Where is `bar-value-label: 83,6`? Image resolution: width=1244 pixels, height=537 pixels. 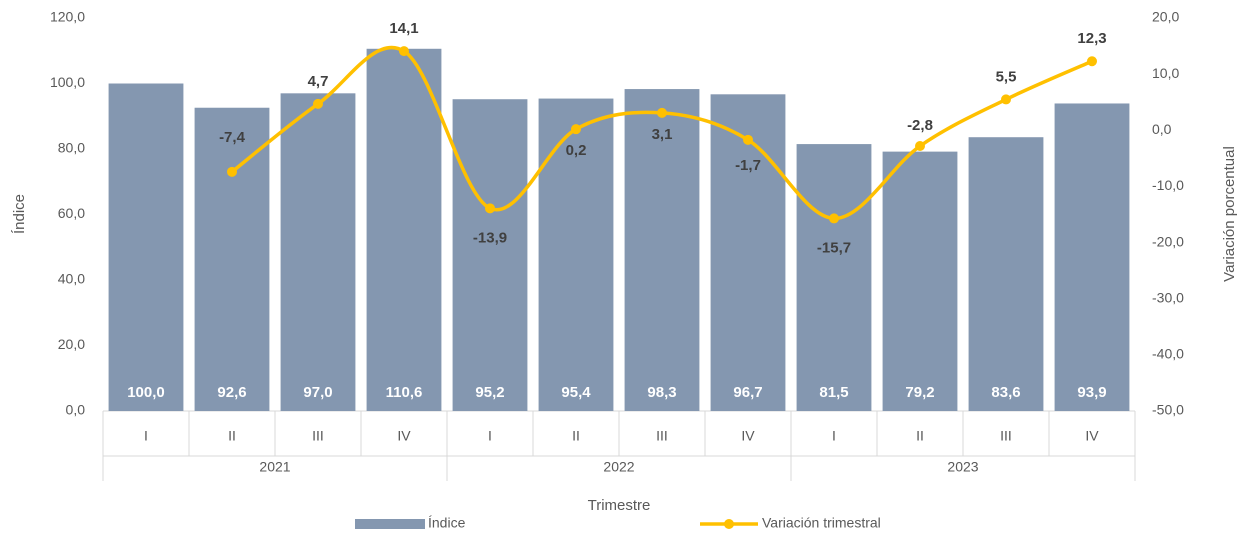 bar-value-label: 83,6 is located at coordinates (1005, 392).